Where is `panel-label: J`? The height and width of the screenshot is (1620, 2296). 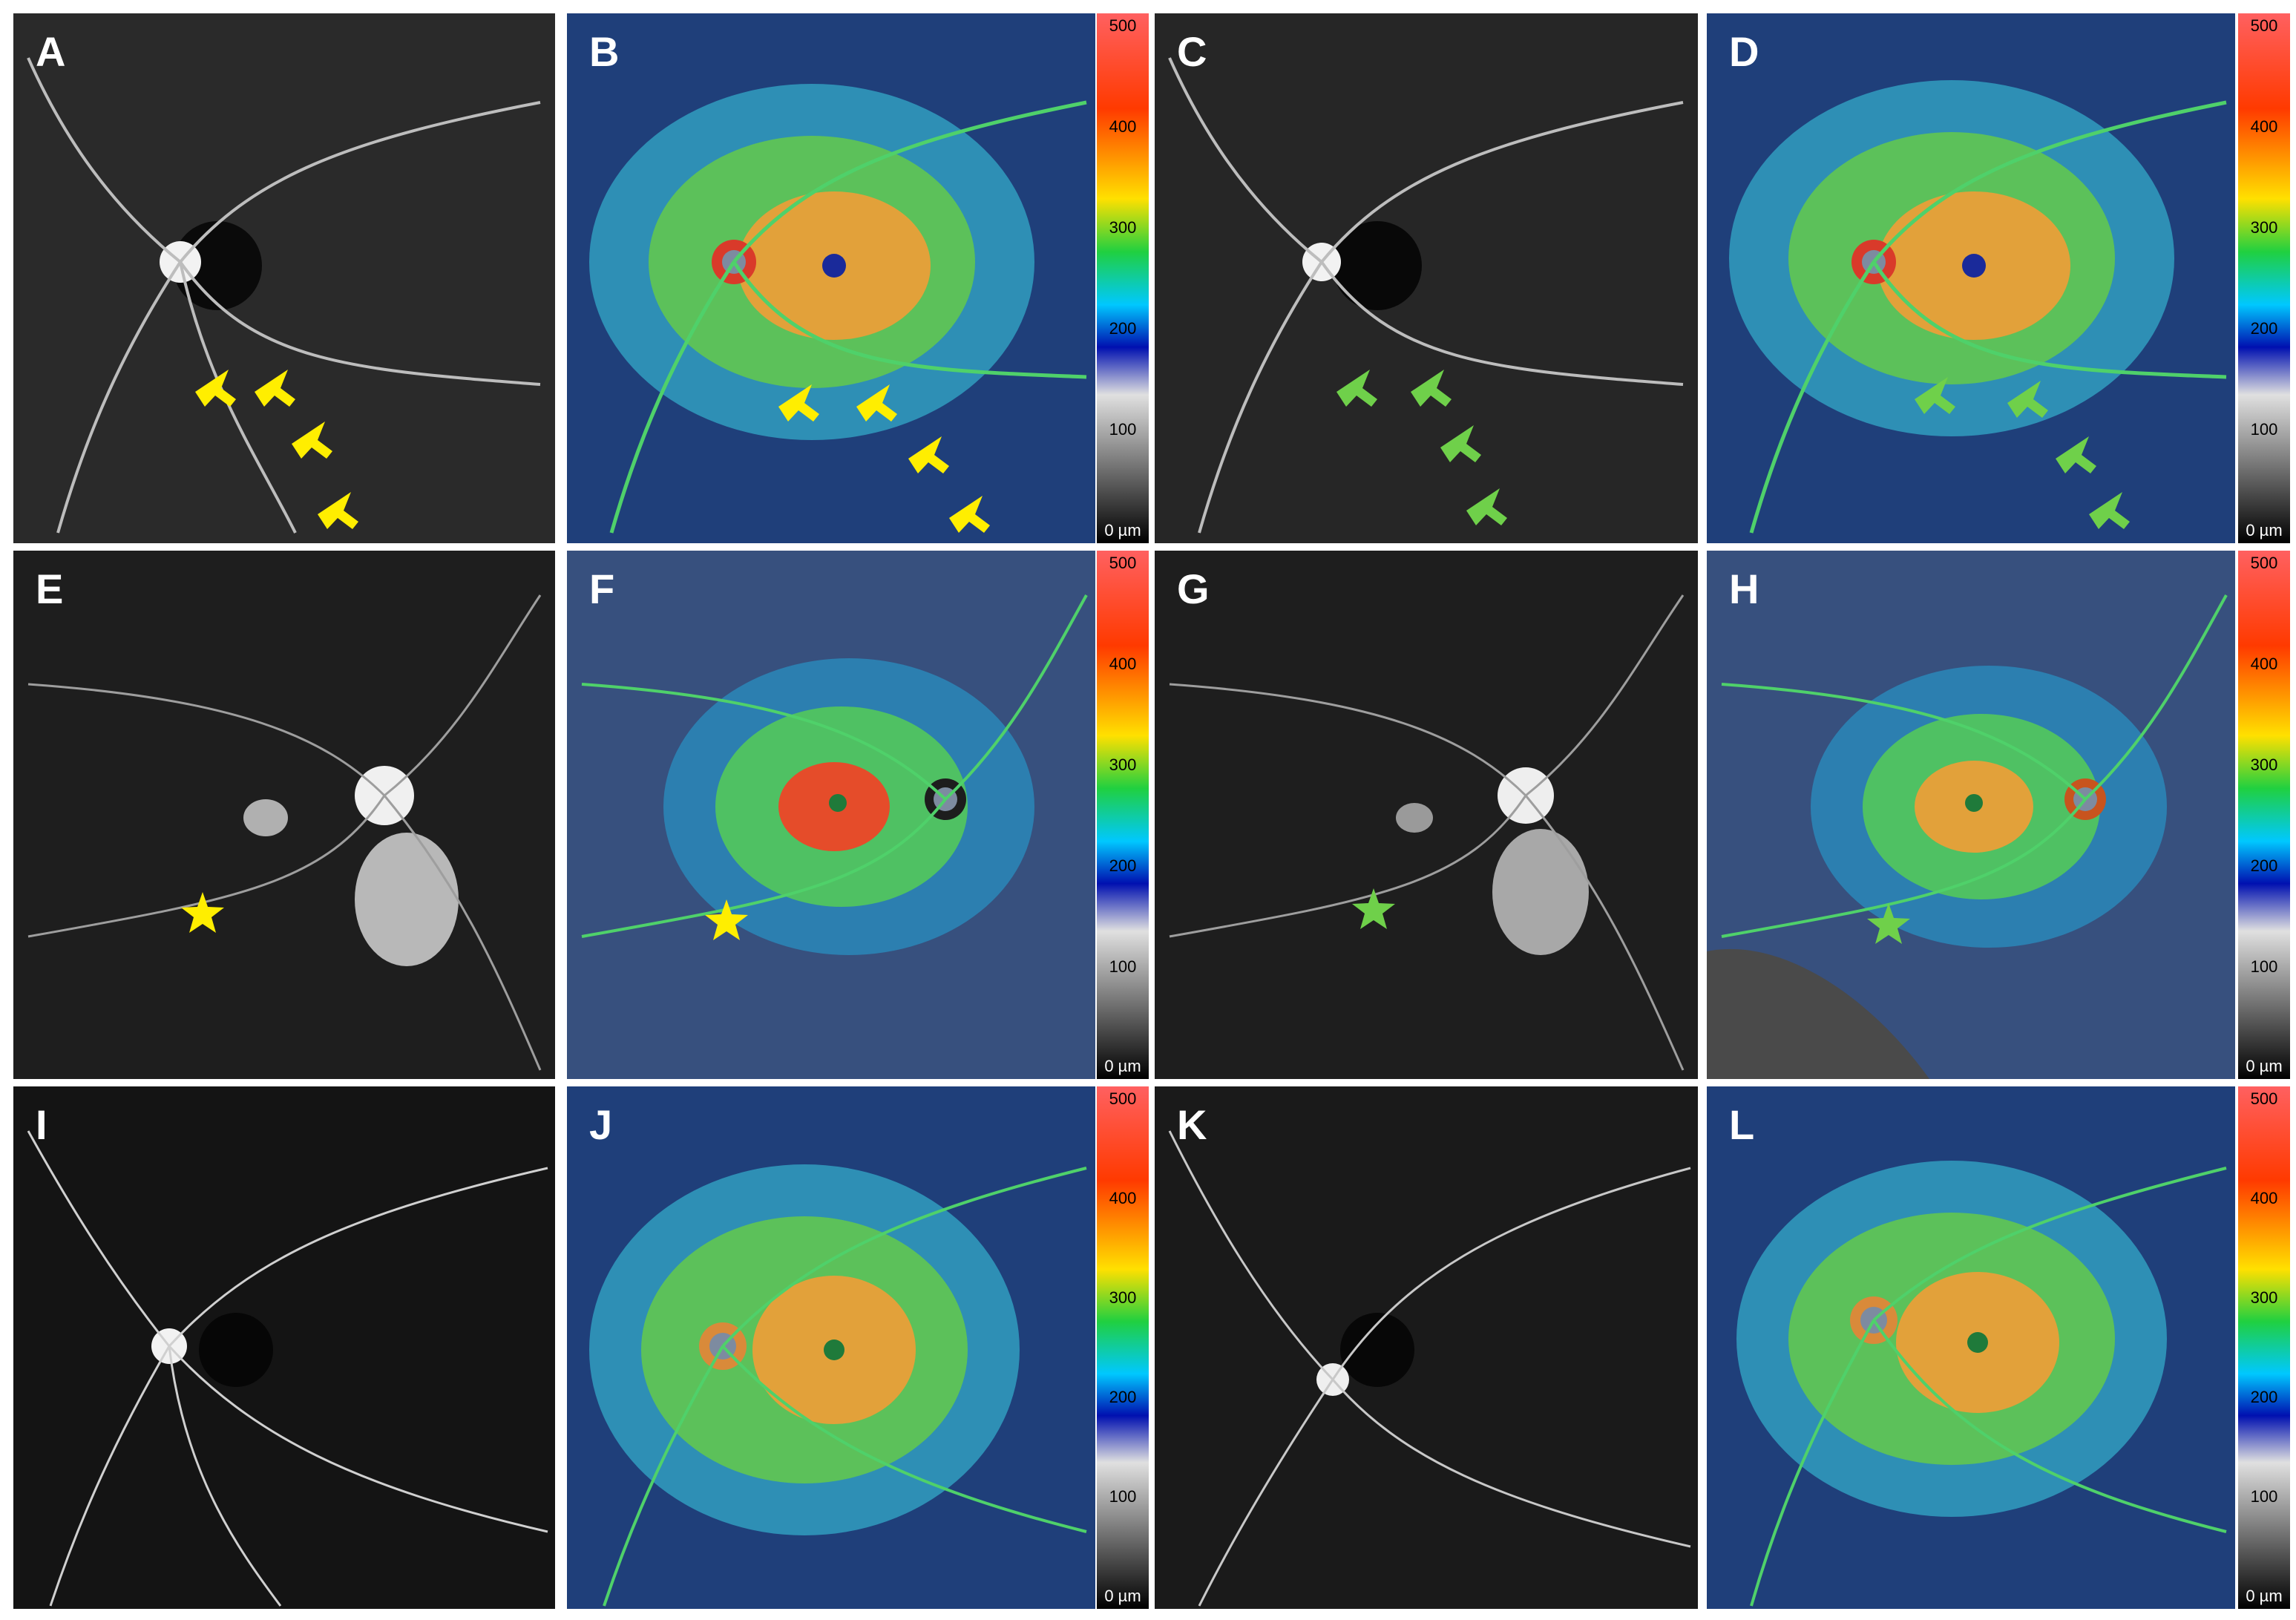 panel-label: J is located at coordinates (601, 1124).